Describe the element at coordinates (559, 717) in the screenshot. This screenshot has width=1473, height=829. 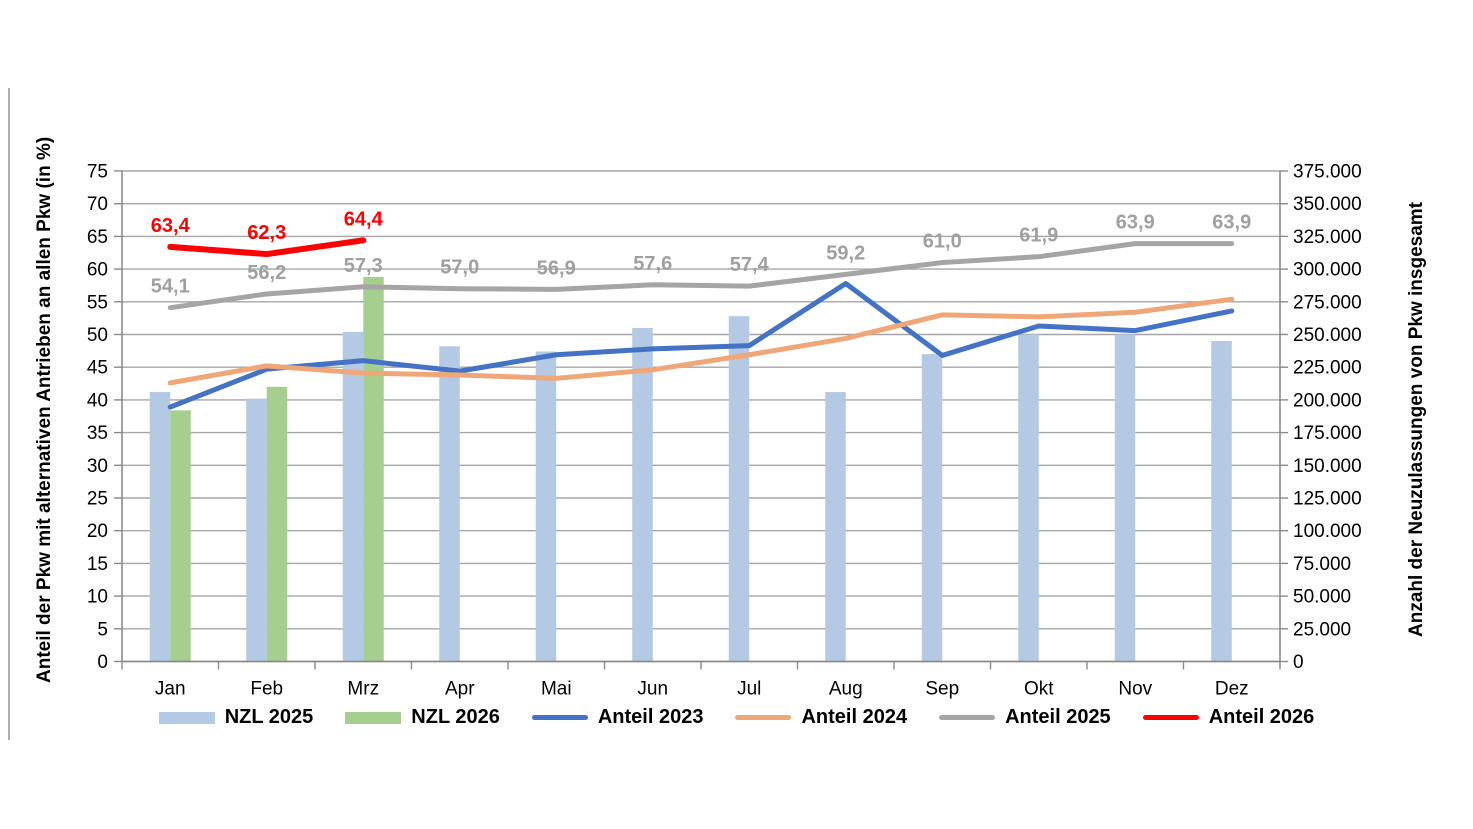
I see `legend-line-swatch-anteil-2023` at that location.